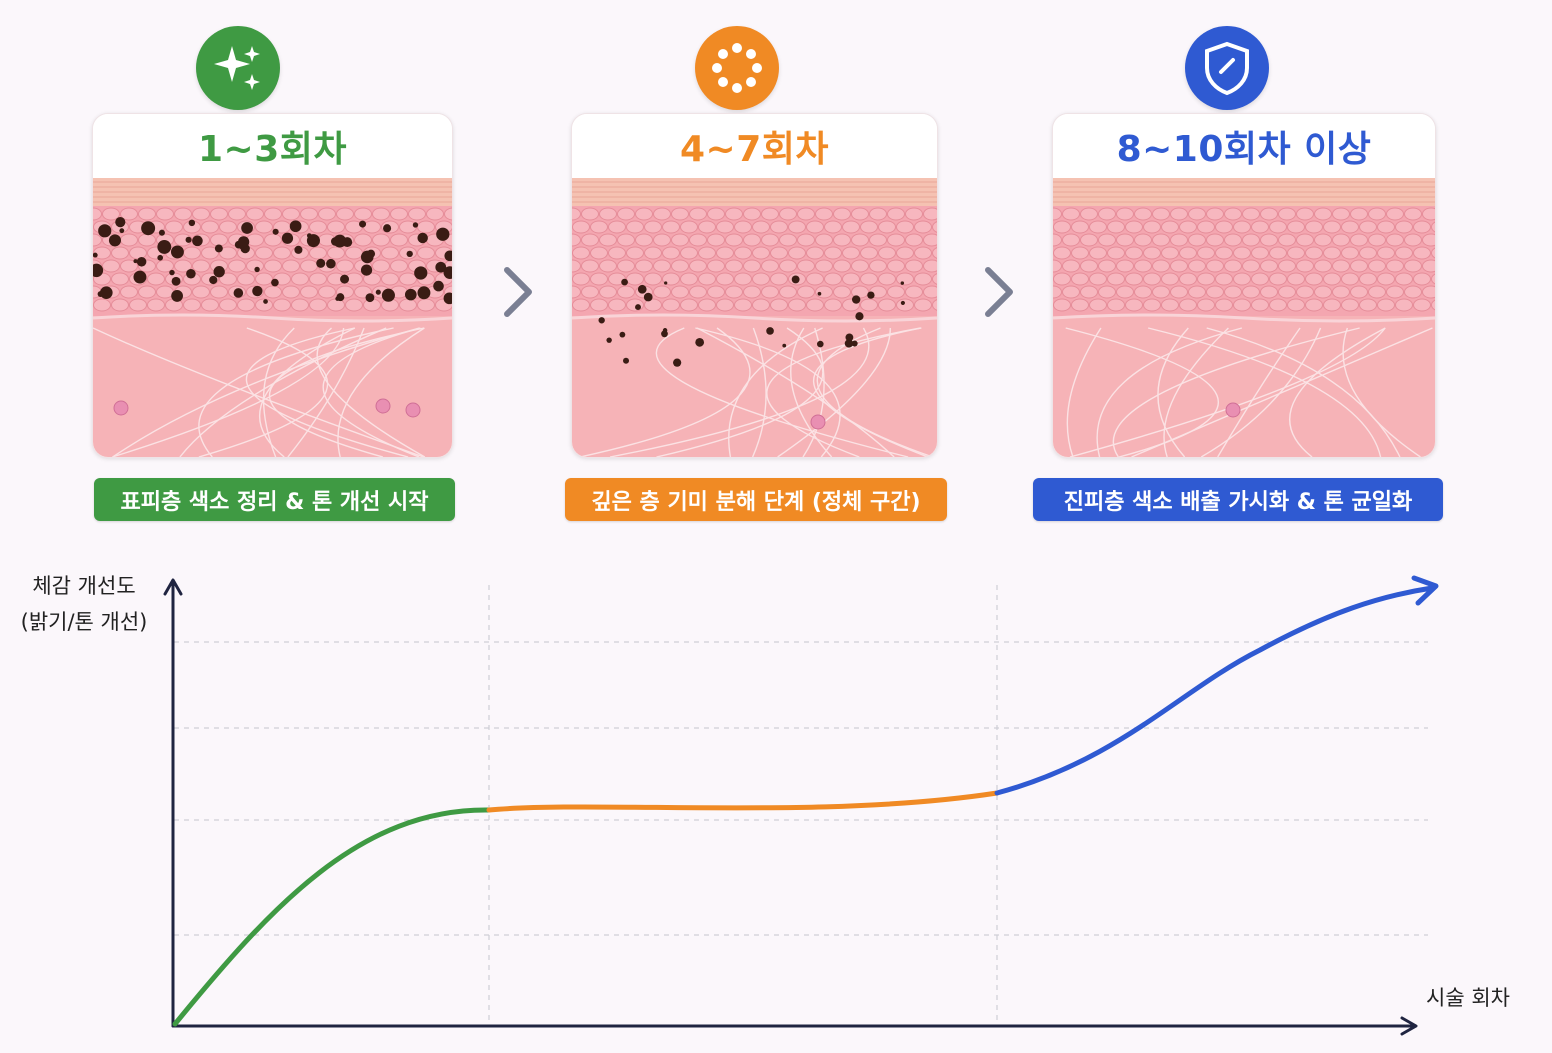 This screenshot has width=1552, height=1053. I want to click on stage-2-card: 4~7회차, so click(754, 285).